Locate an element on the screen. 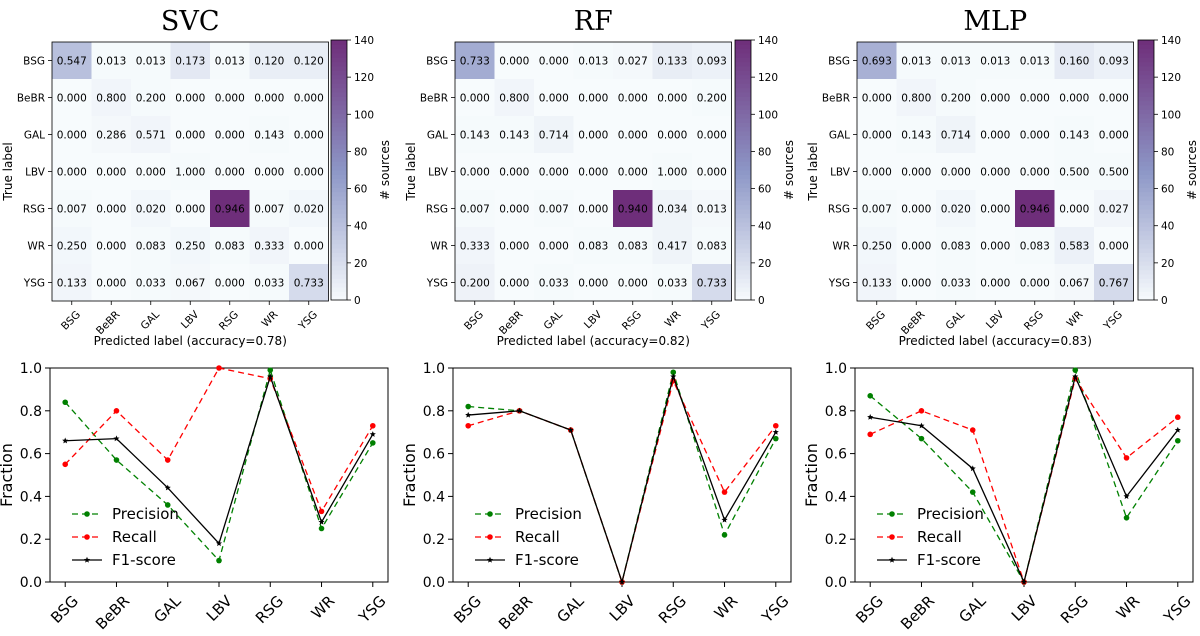 This screenshot has height=636, width=1200. x-tick-label: YSG is located at coordinates (1177, 609).